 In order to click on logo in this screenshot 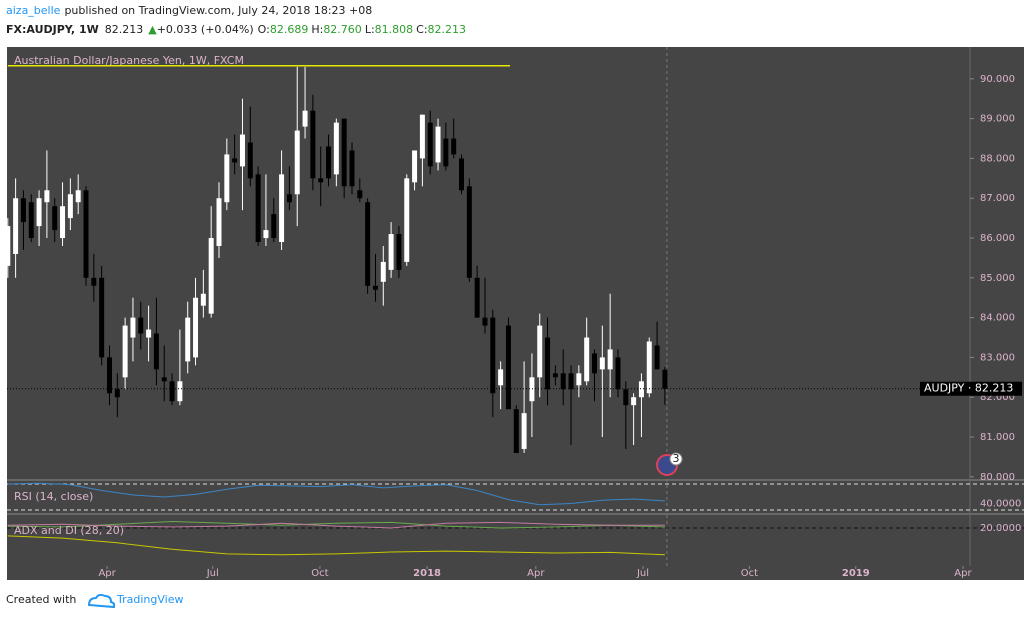, I will do `click(101, 601)`.